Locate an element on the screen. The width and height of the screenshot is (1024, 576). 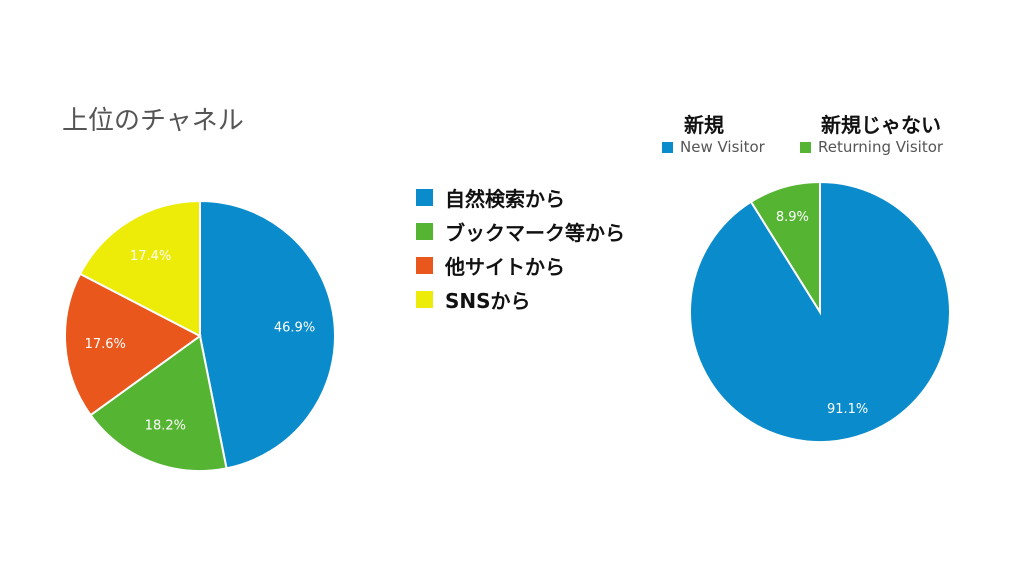
legend-item: 自然検索から is located at coordinates (520, 197).